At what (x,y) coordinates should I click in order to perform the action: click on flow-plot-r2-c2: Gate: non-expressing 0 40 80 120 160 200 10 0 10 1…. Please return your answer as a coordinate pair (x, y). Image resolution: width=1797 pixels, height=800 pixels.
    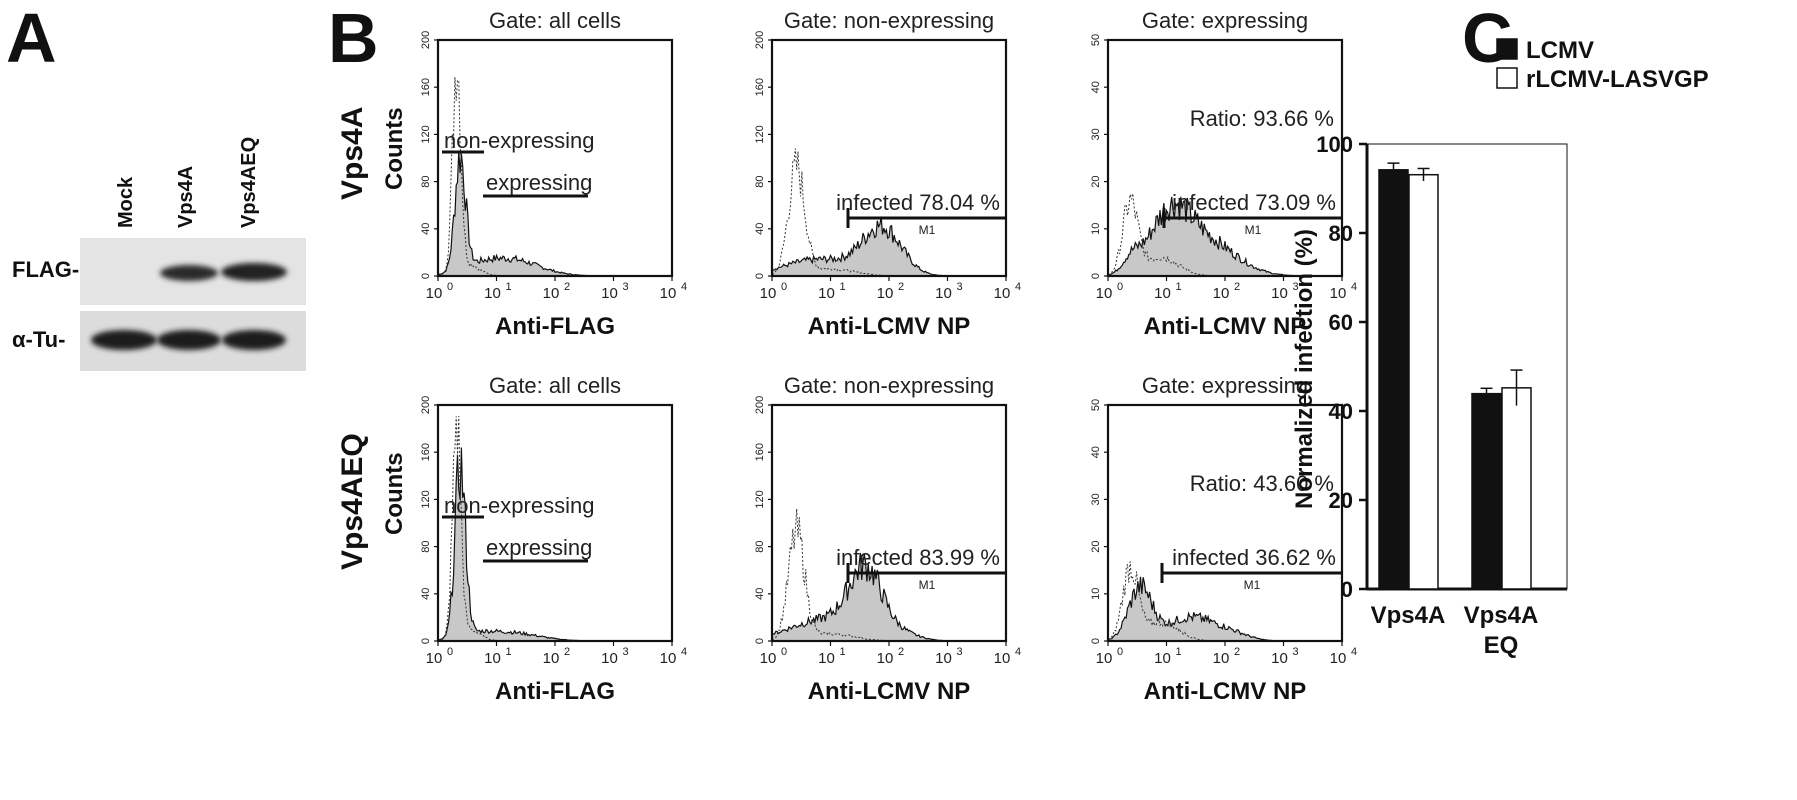
    Looking at the image, I should click on (887, 539).